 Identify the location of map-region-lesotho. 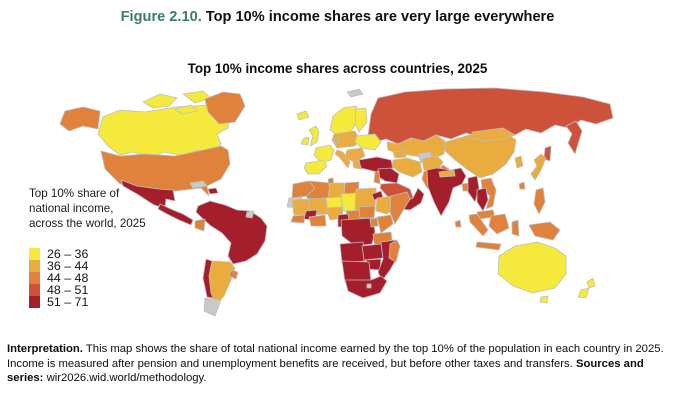
(369, 286).